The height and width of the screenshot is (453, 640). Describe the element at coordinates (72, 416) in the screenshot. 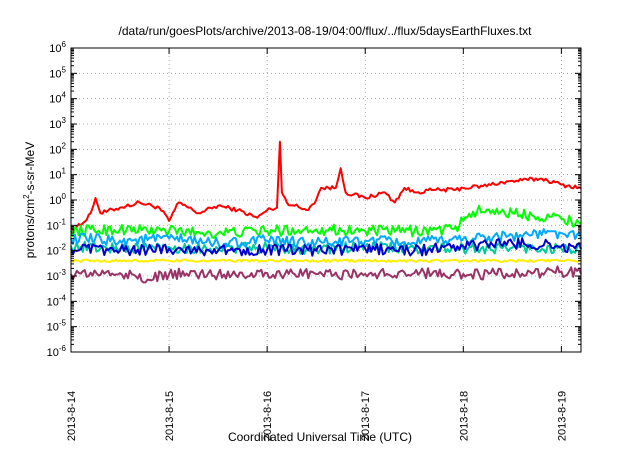

I see `x-tick-label: 2013-8-14` at that location.